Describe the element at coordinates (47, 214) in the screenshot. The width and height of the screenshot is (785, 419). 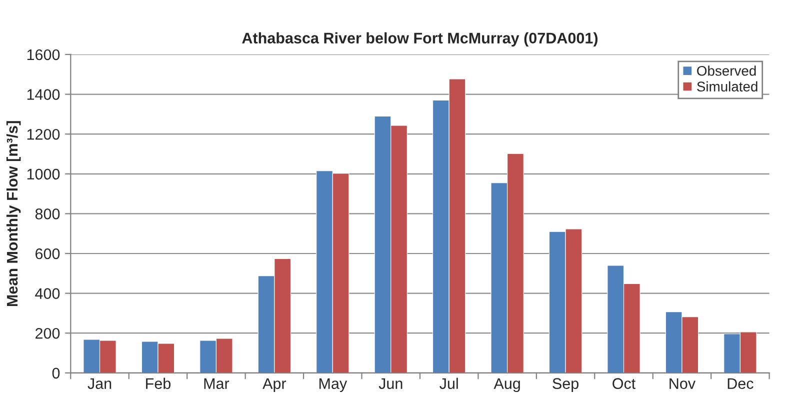
I see `y-tick-label: 800` at that location.